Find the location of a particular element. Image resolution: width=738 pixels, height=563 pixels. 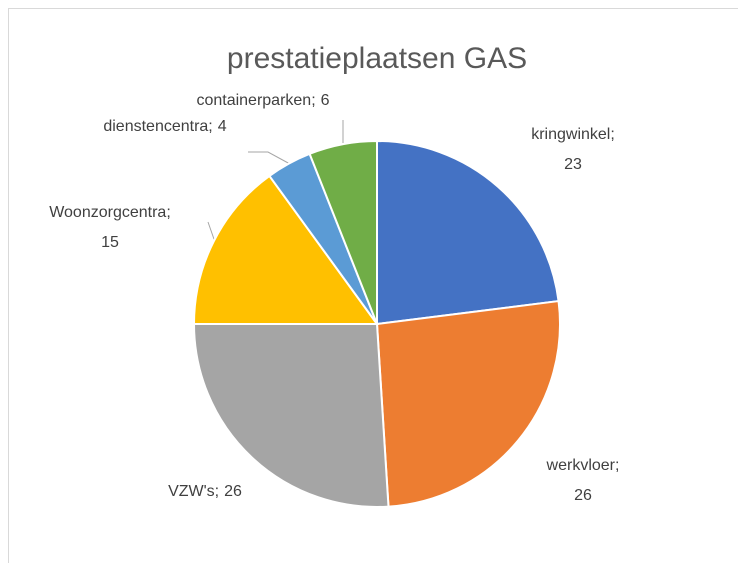

data-label: werkvloer; 26 is located at coordinates (583, 480).